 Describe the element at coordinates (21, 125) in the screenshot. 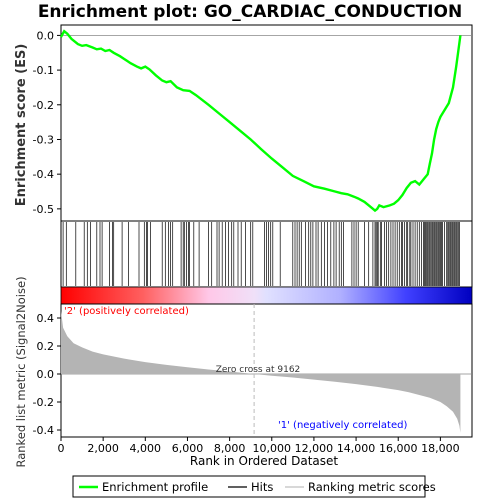

I see `es-y-axis-label: Enrichment score (ES)` at that location.